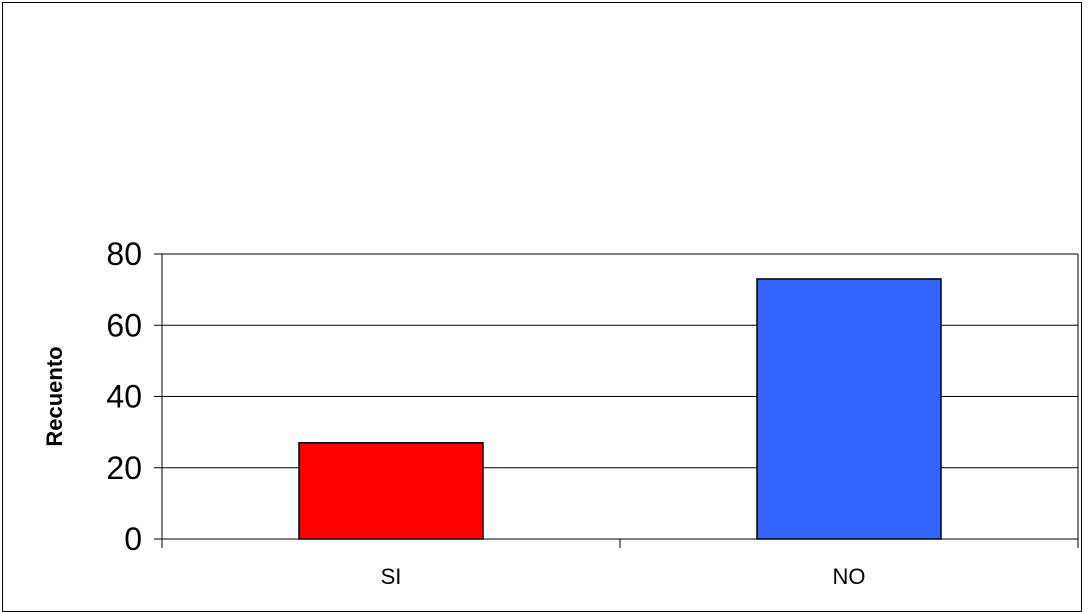  Describe the element at coordinates (133, 539) in the screenshot. I see `y-tick-label: 0` at that location.